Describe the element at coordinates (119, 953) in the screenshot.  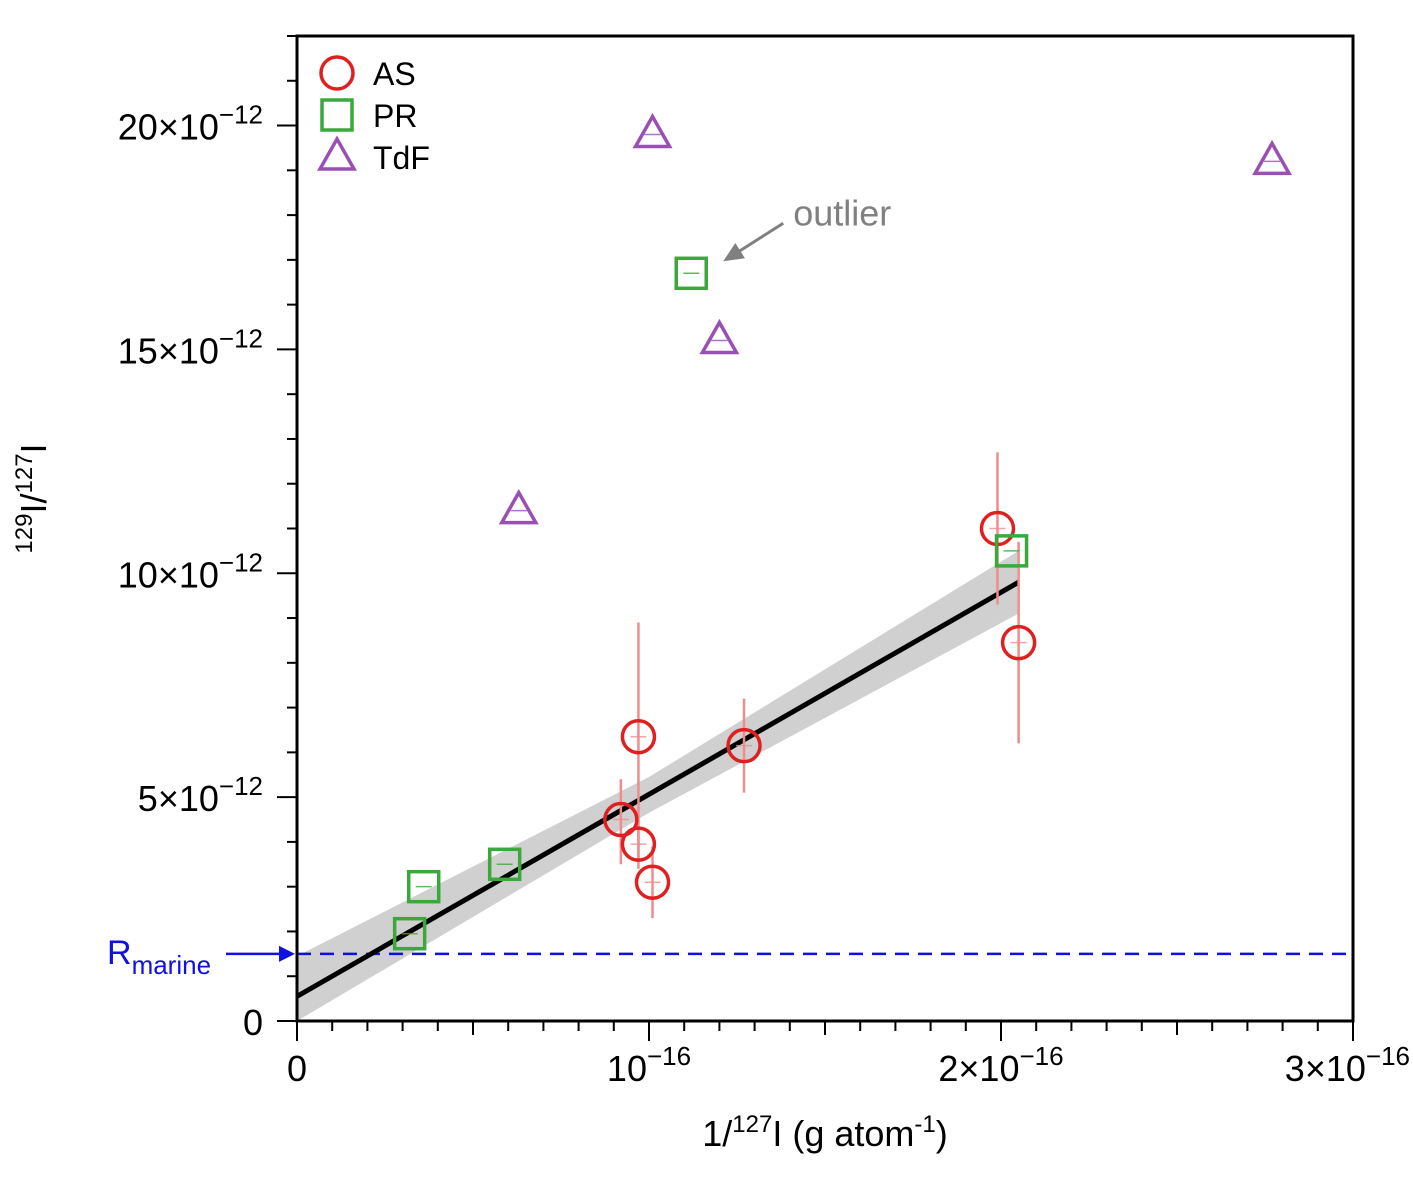
I see `r-marine-main: R` at that location.